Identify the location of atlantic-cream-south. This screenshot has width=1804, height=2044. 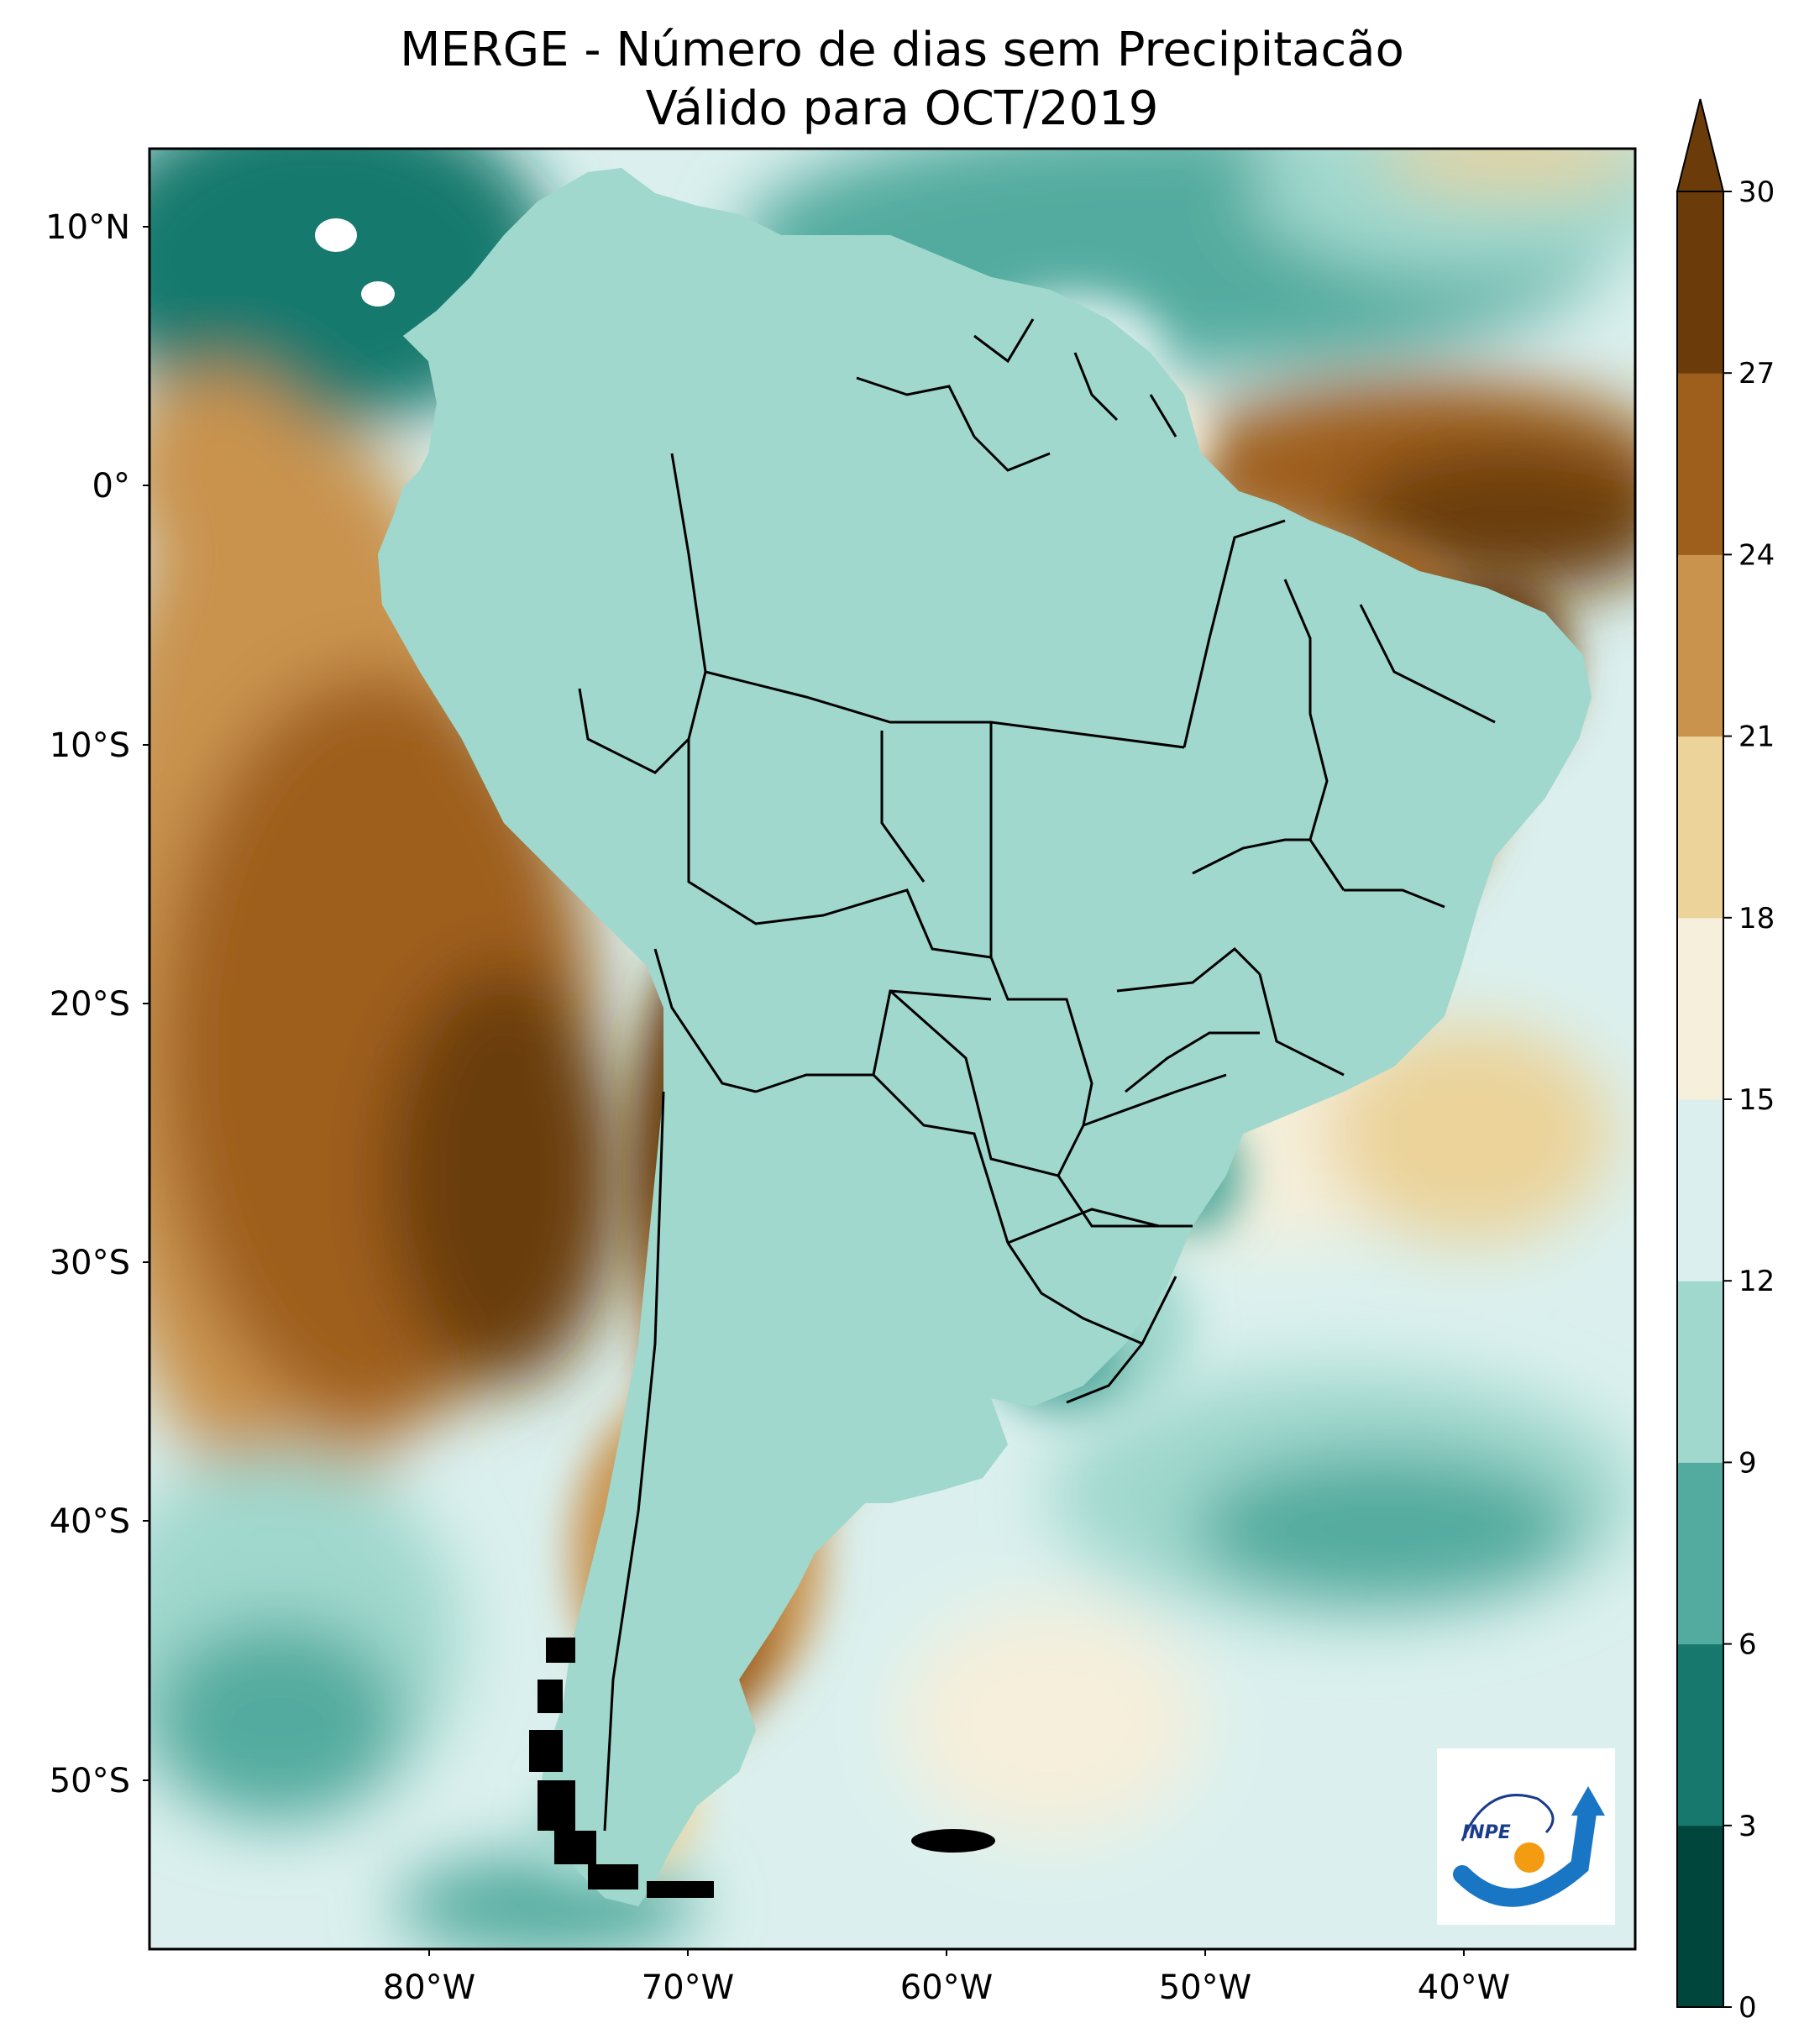
(1050, 1721).